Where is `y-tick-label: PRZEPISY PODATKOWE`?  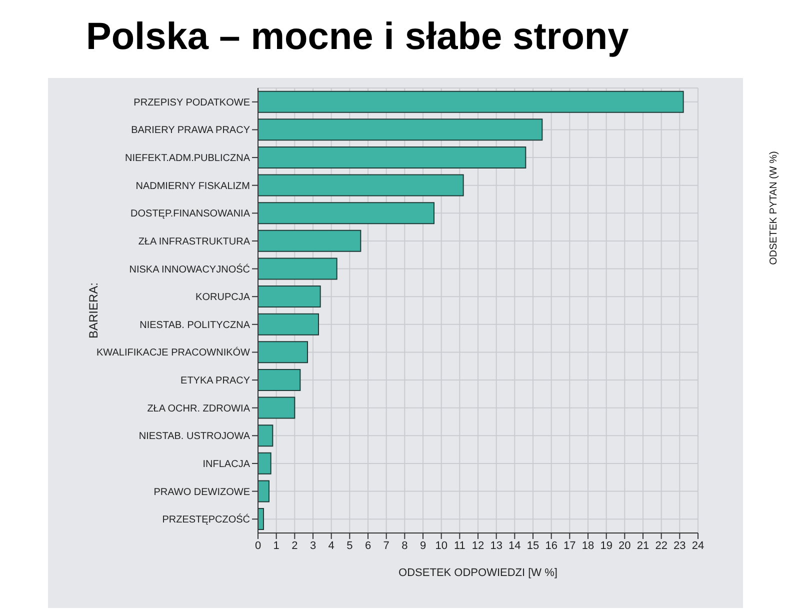
y-tick-label: PRZEPISY PODATKOWE is located at coordinates (192, 102).